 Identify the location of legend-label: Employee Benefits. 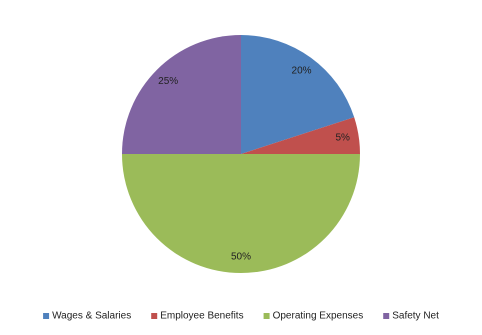
(201, 316).